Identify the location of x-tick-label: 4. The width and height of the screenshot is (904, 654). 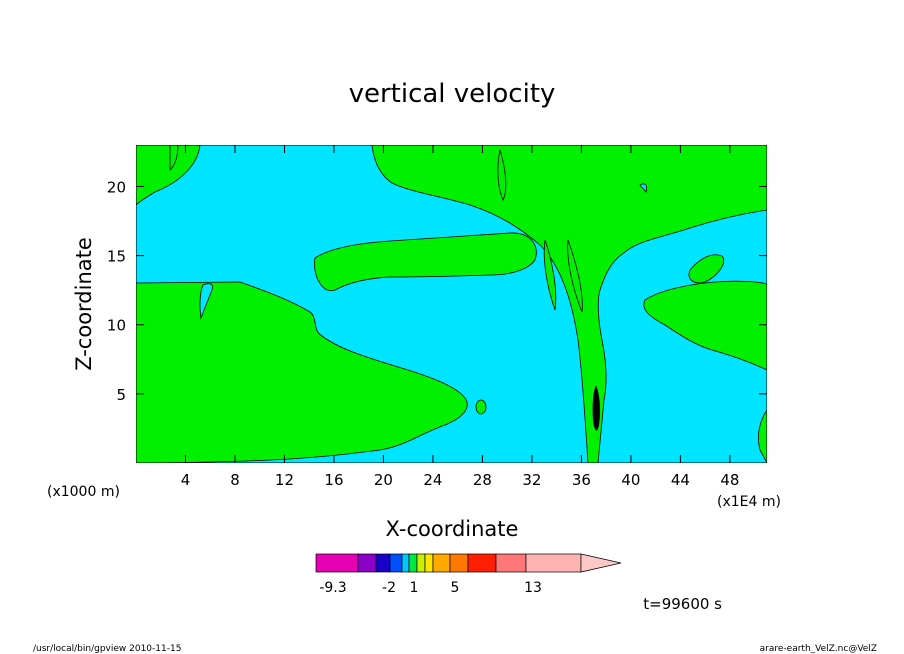
(186, 480).